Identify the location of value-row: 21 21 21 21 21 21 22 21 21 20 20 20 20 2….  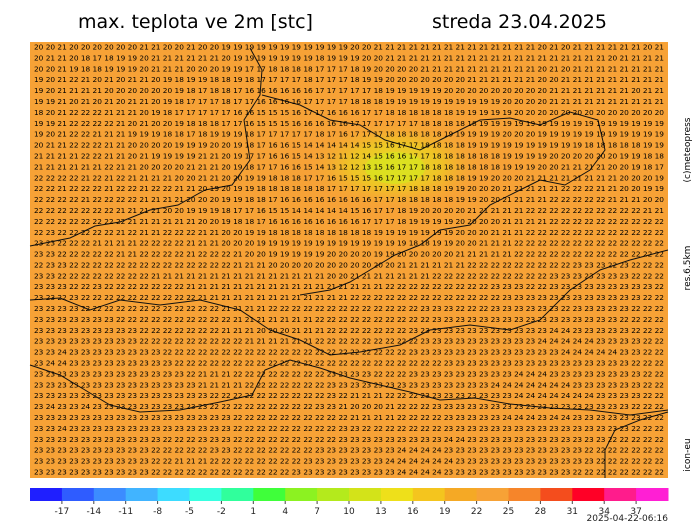
(349, 166).